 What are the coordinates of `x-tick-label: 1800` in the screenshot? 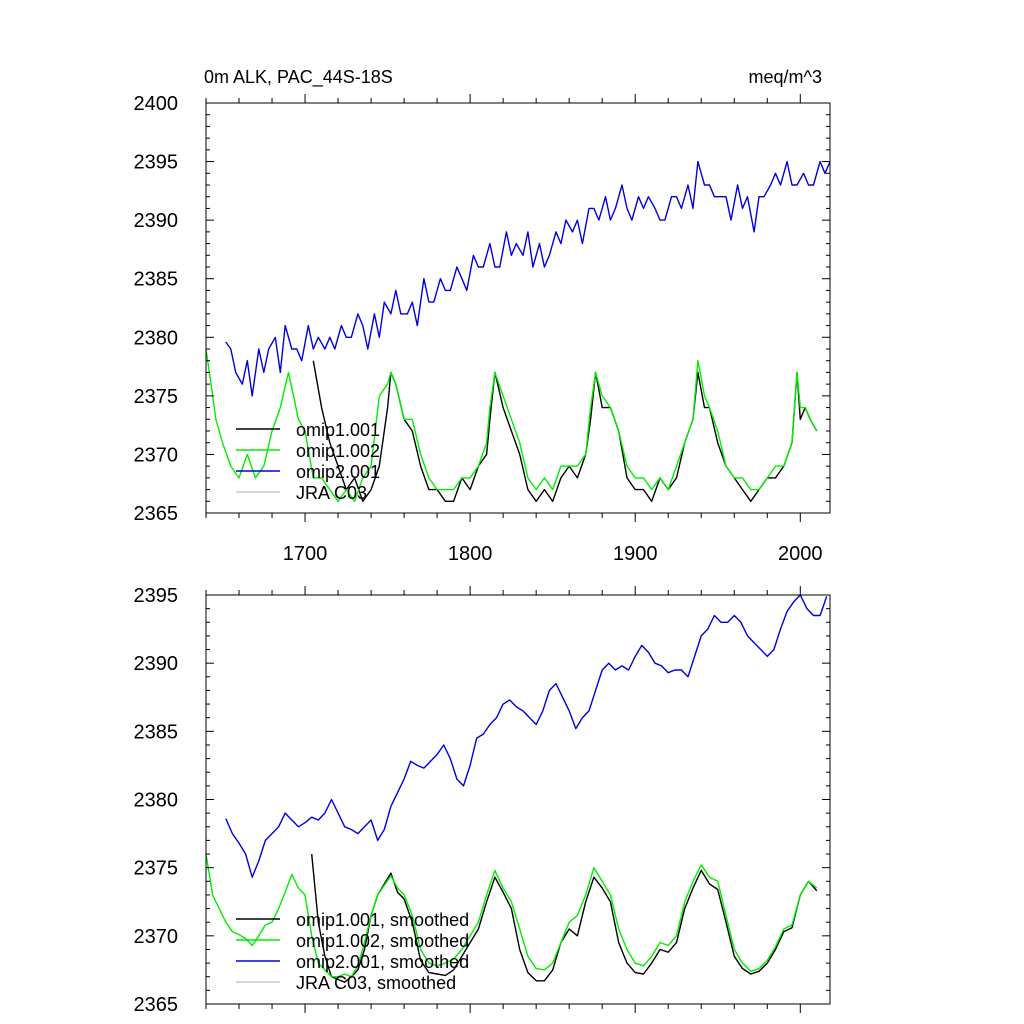 It's located at (470, 554).